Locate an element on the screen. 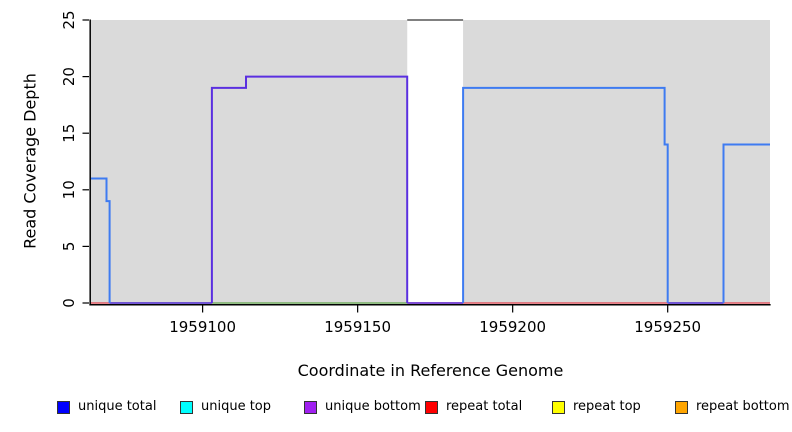  legend-label: unique total is located at coordinates (117, 406).